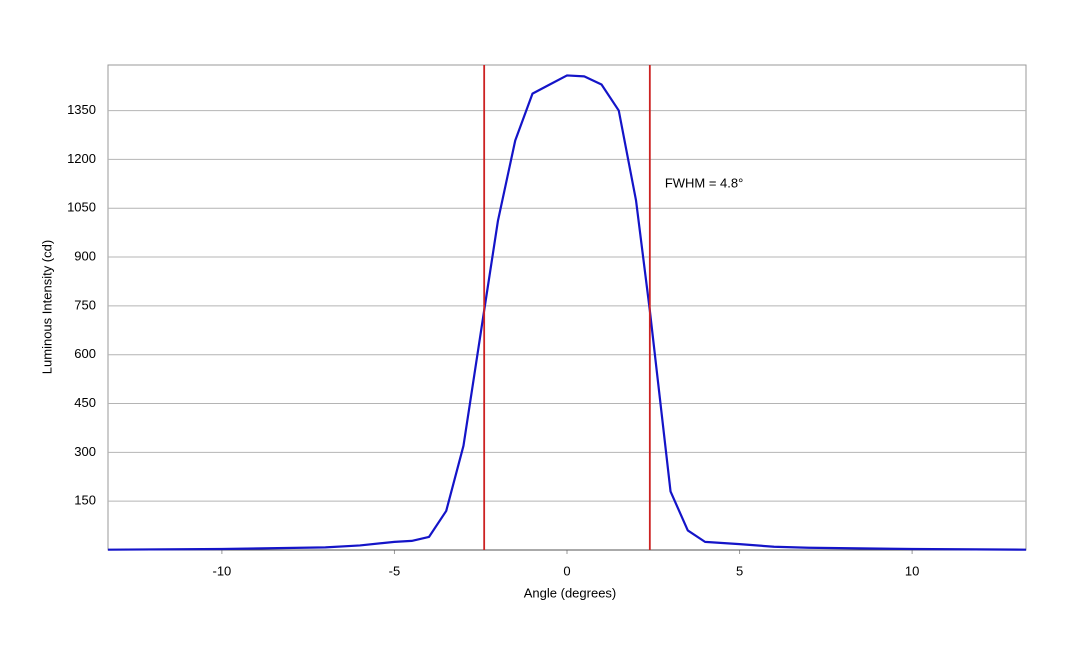 This screenshot has width=1080, height=648. Describe the element at coordinates (912, 570) in the screenshot. I see `x-tick-label: 10` at that location.